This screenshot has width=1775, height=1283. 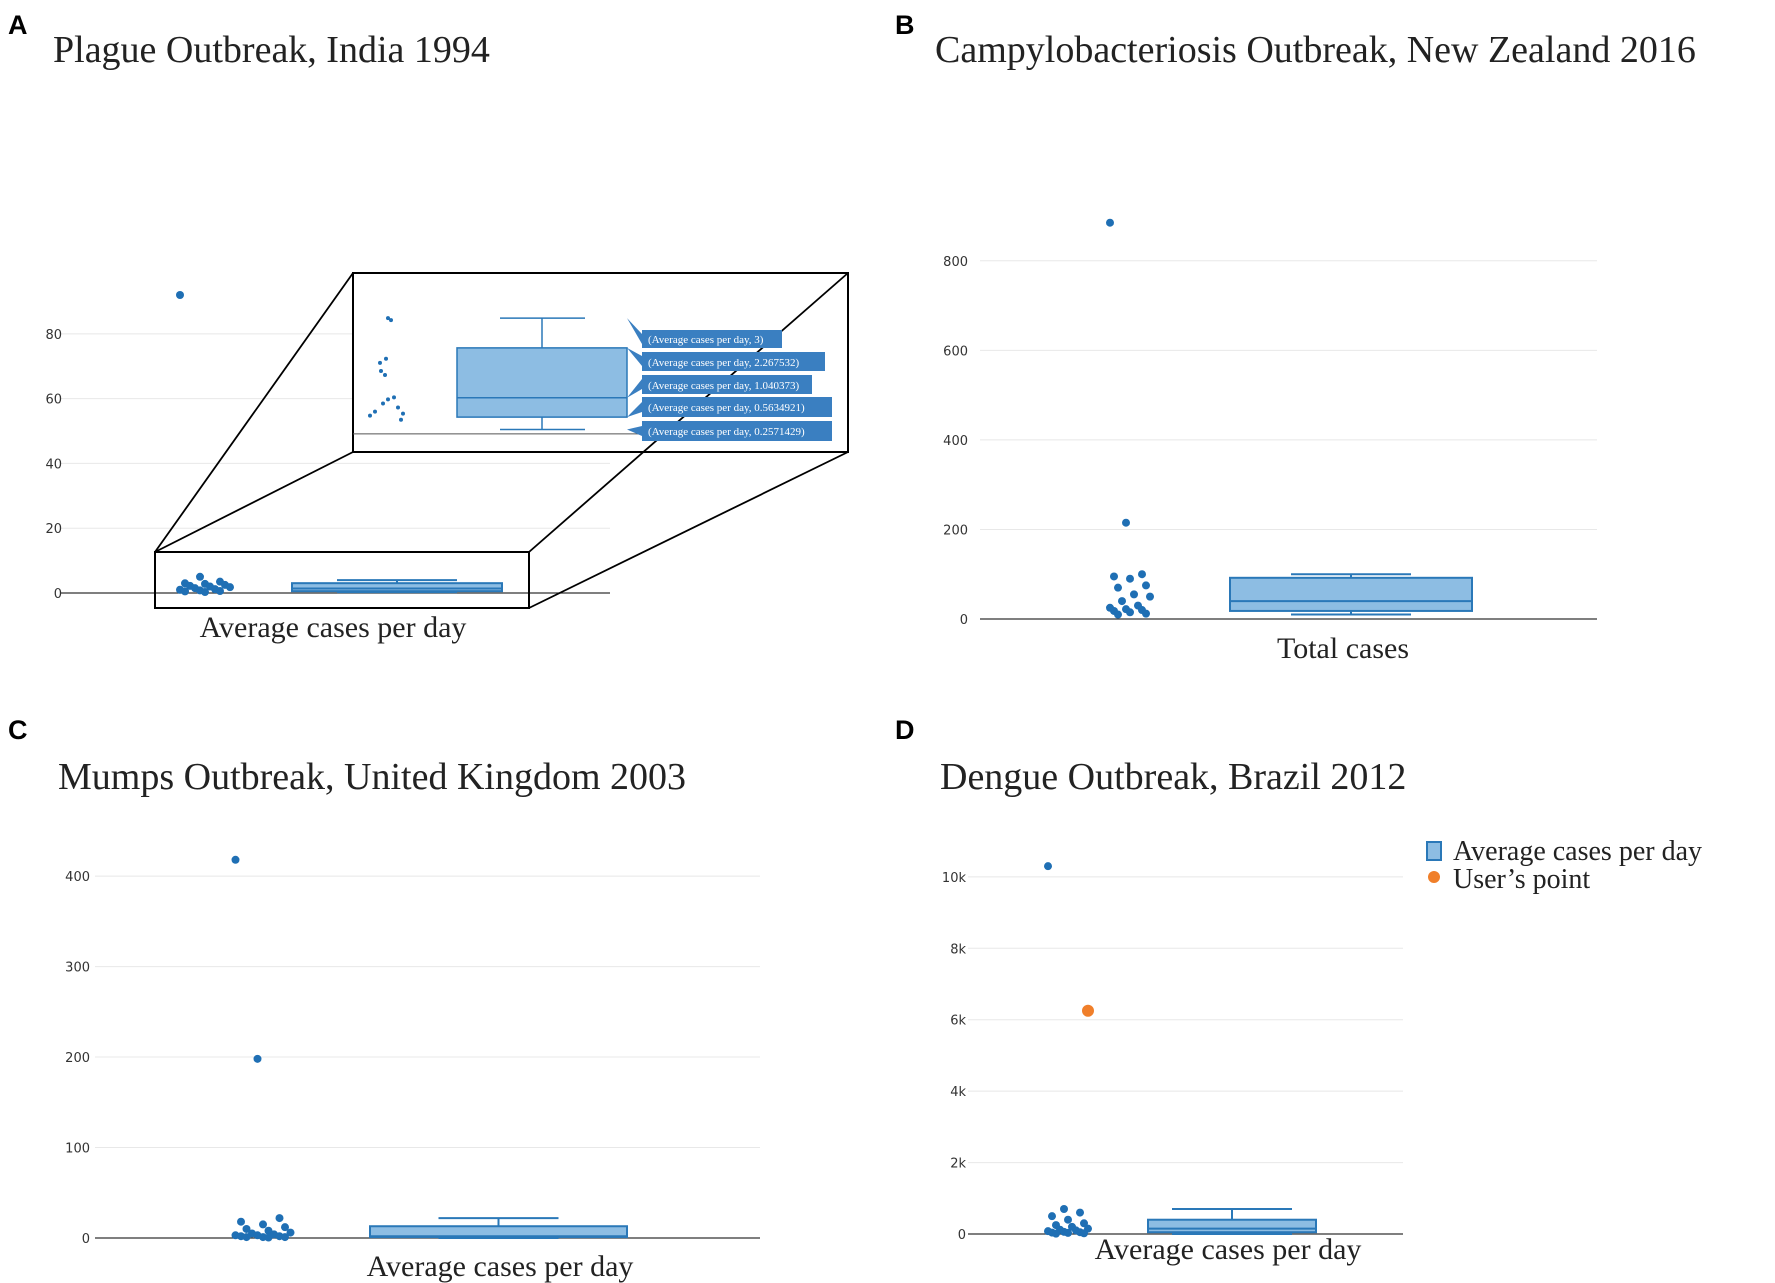 What do you see at coordinates (1434, 851) in the screenshot?
I see `legend-box-swatch` at bounding box center [1434, 851].